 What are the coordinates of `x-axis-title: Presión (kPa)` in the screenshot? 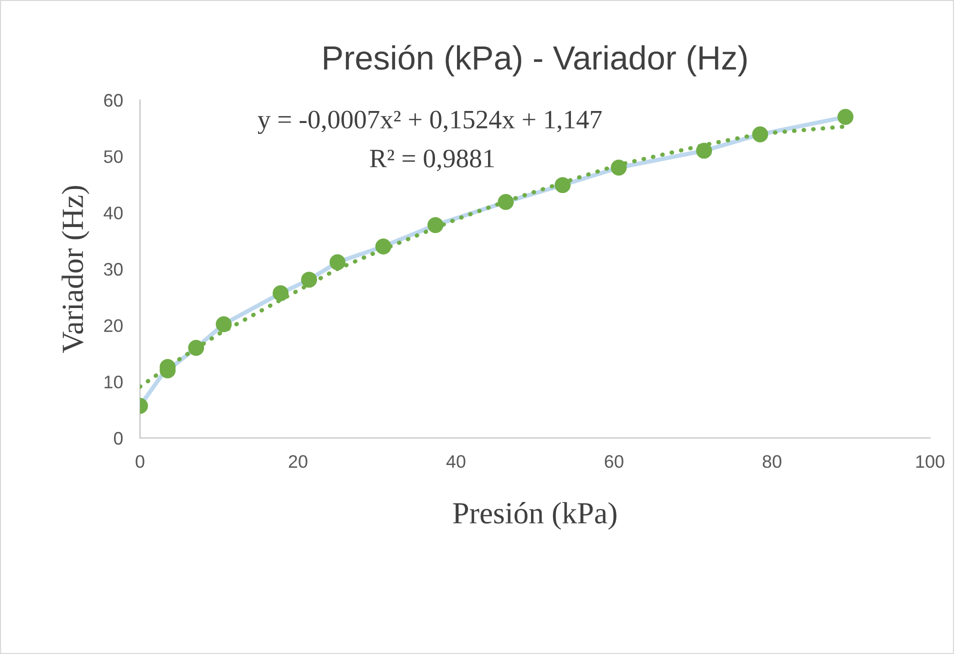 It's located at (534, 516).